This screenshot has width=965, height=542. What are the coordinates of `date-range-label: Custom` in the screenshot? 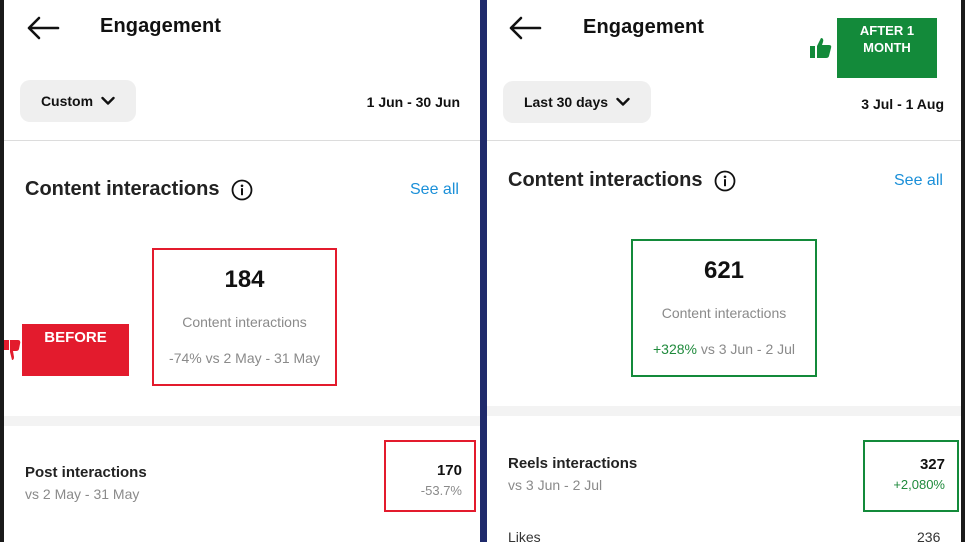 It's located at (67, 101).